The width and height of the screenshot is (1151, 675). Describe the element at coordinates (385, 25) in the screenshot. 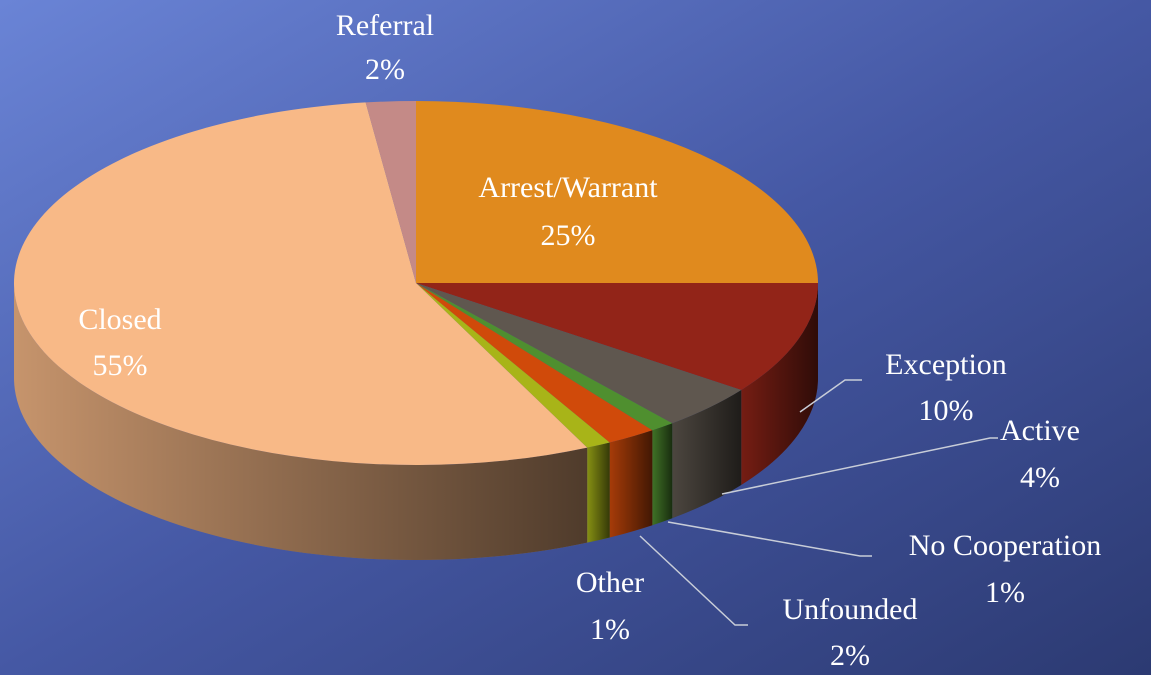

I see `slice-label: Referral` at that location.